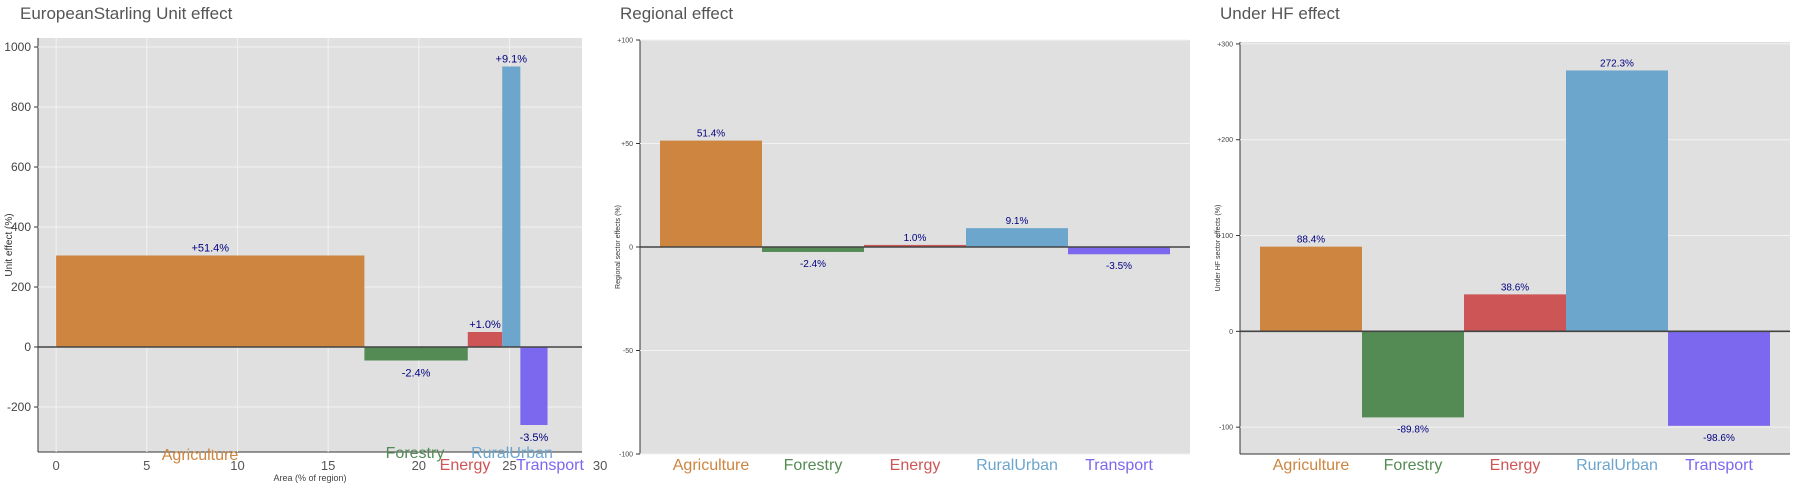 The image size is (1800, 500). Describe the element at coordinates (1218, 248) in the screenshot. I see `y-axis-label: Under HF sector effects (%)` at that location.